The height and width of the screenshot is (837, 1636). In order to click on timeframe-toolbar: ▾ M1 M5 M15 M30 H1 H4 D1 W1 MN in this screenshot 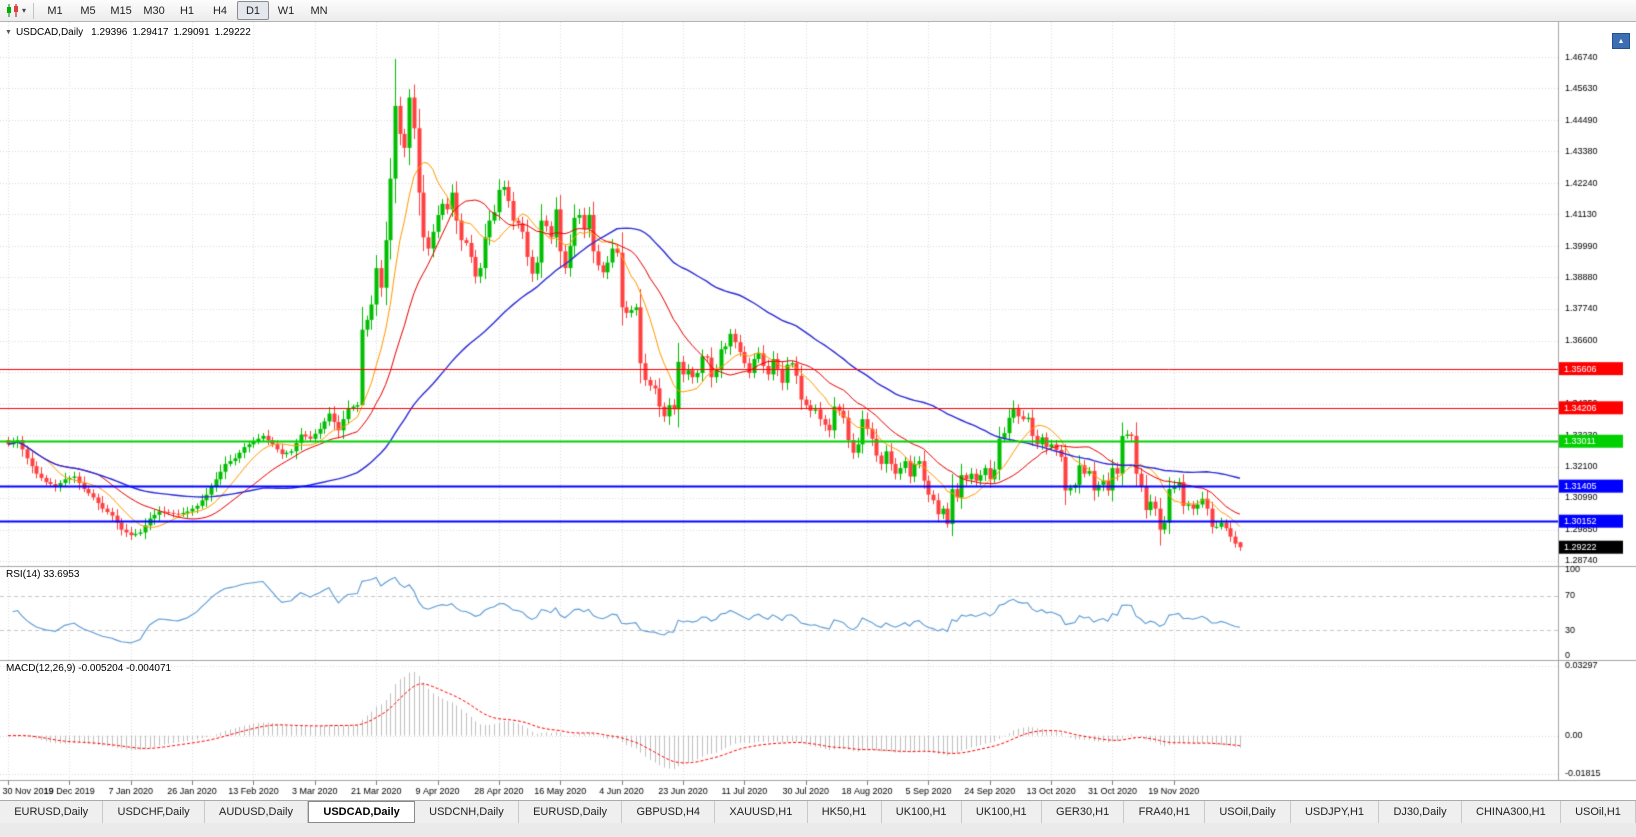, I will do `click(818, 11)`.